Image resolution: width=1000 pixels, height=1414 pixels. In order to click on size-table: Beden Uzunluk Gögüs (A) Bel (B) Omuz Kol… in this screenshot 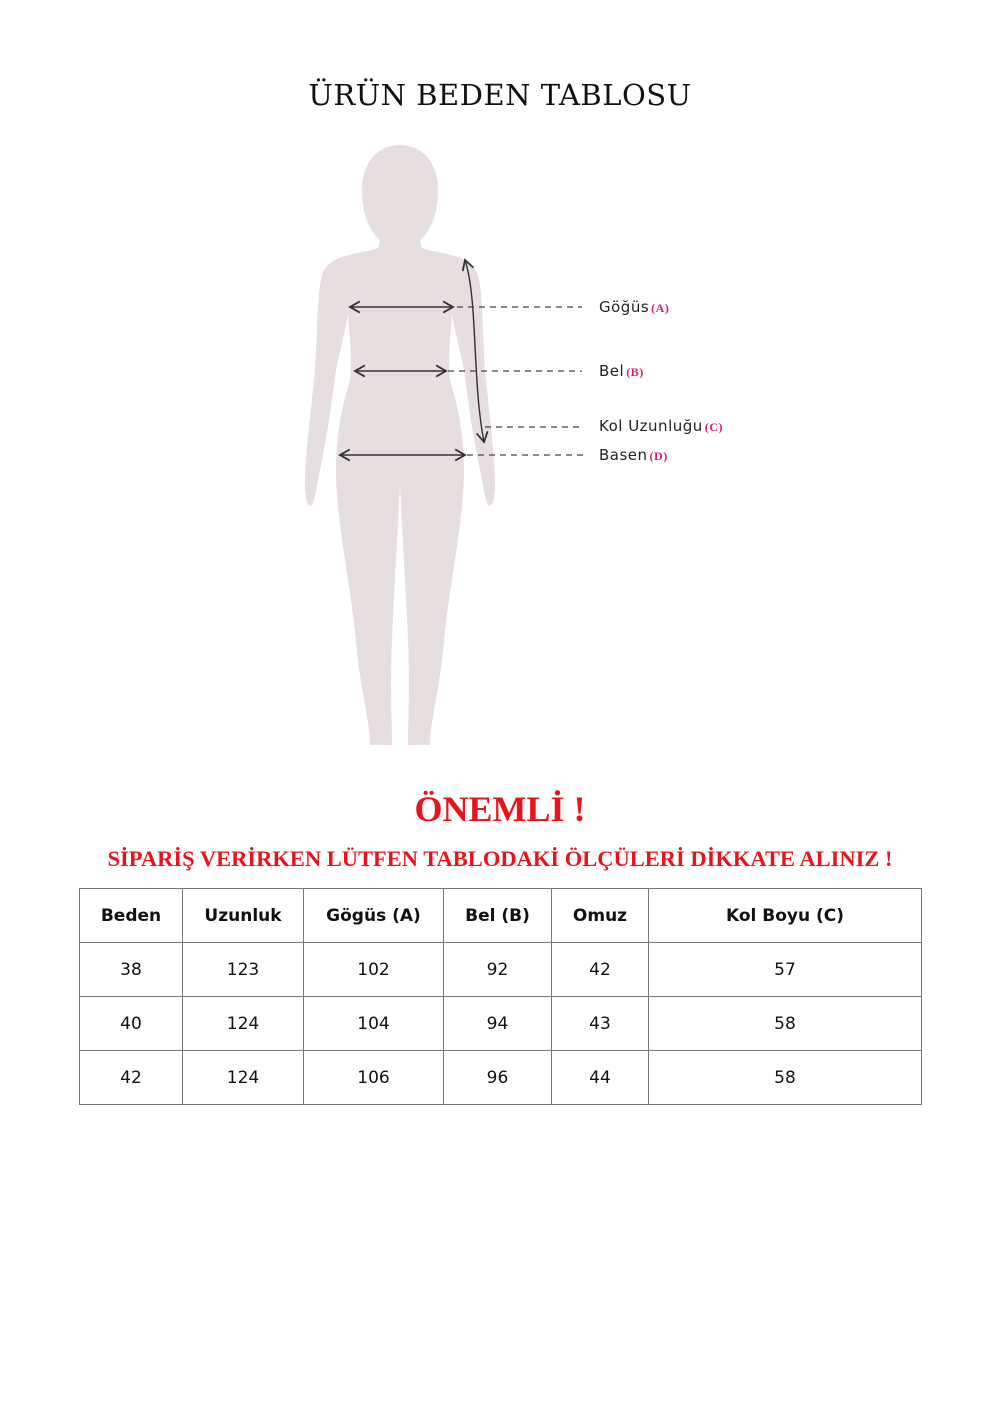, I will do `click(500, 996)`.